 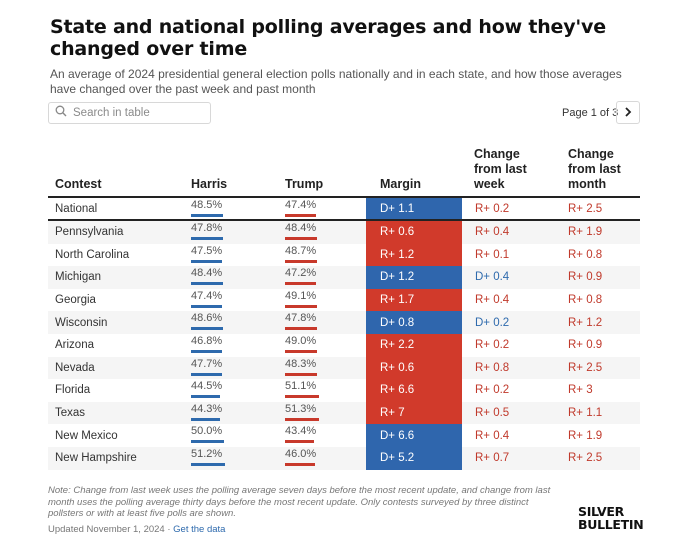 I want to click on contest-name: National, so click(x=76, y=208).